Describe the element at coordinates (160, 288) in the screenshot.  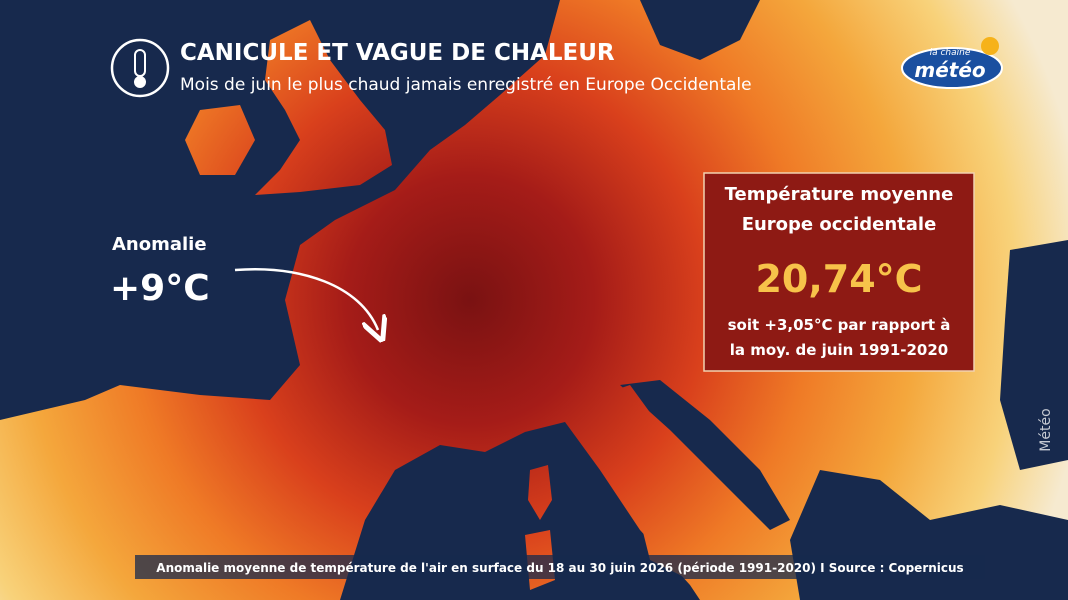
I see `anomaly-value: +9°C` at that location.